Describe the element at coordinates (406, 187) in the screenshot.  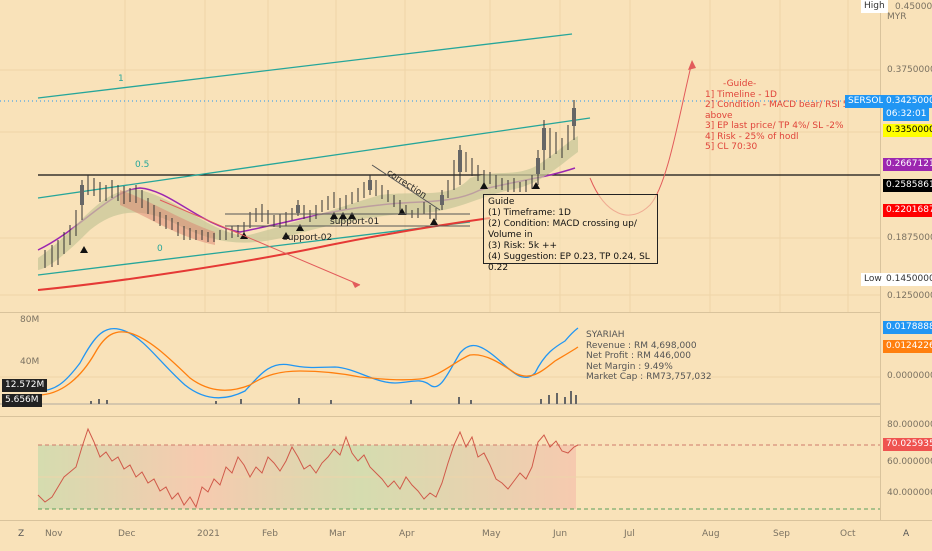
I see `correction-arrow` at that location.